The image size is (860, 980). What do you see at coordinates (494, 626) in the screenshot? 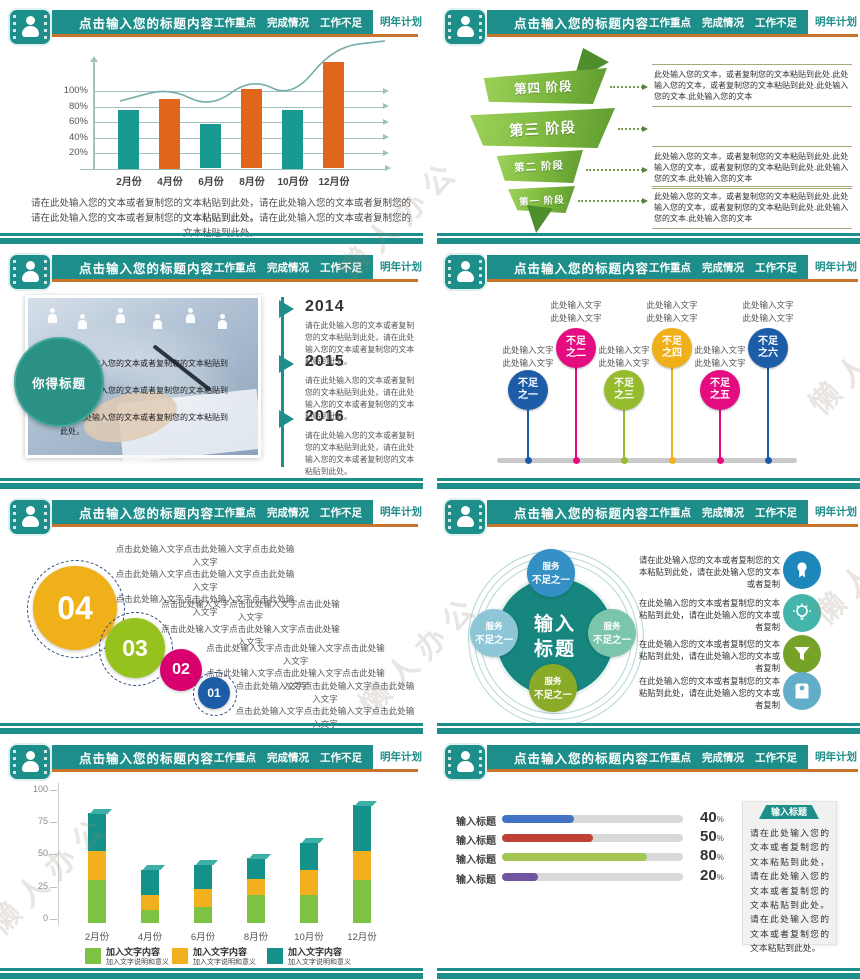
I see `satellite-label-line: 服务` at bounding box center [494, 626].